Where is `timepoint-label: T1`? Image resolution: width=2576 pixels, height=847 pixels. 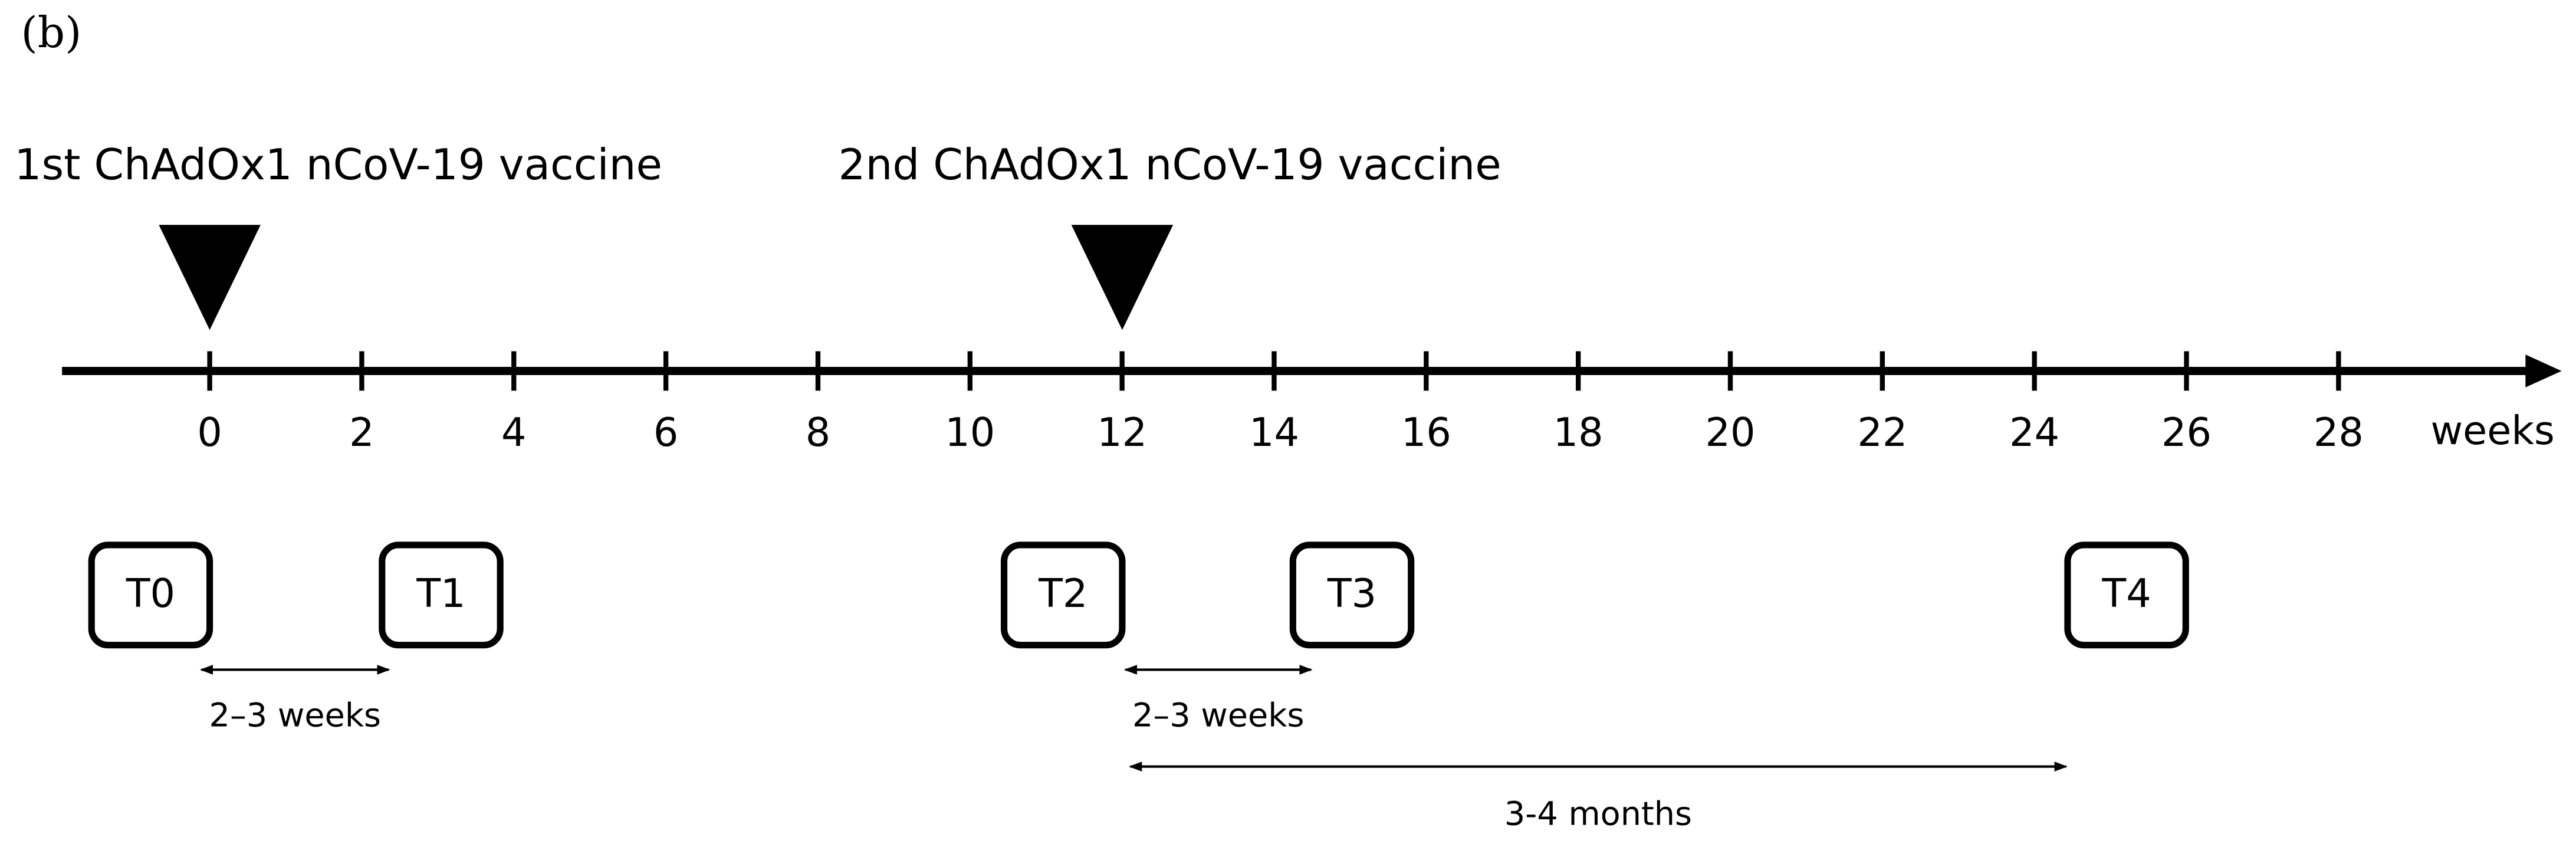
timepoint-label: T1 is located at coordinates (440, 593).